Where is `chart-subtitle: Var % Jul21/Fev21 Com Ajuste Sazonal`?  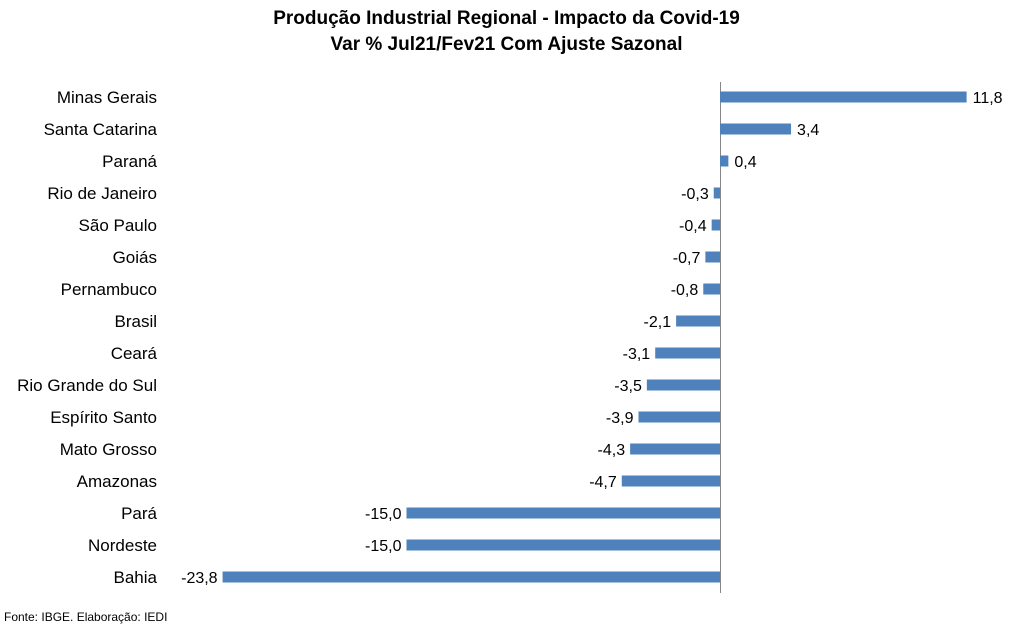
chart-subtitle: Var % Jul21/Fev21 Com Ajuste Sazonal is located at coordinates (506, 44).